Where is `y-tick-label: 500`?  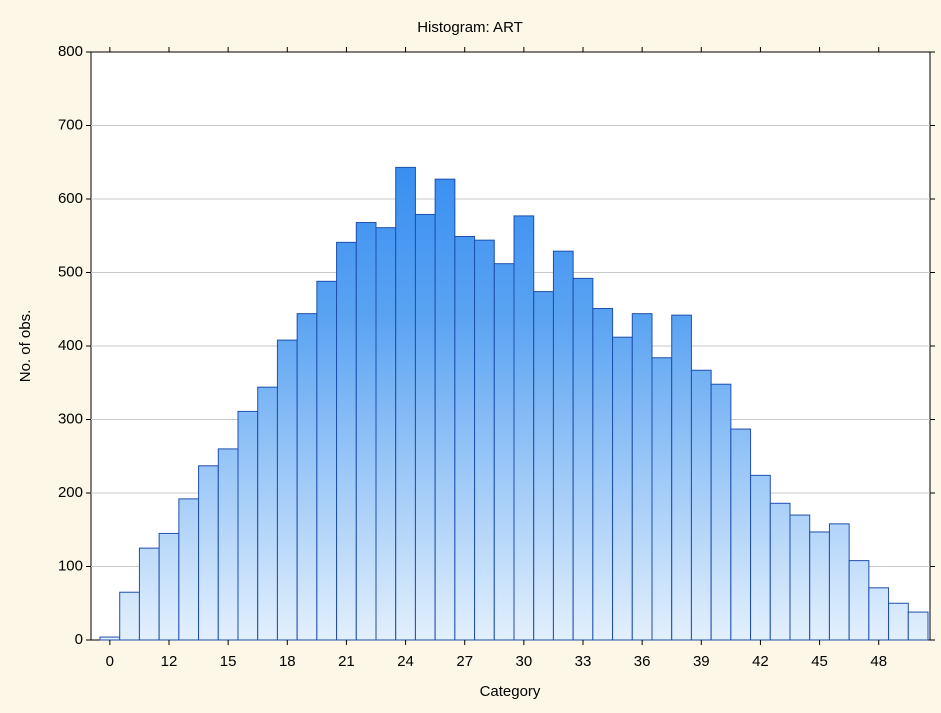 y-tick-label: 500 is located at coordinates (70, 271).